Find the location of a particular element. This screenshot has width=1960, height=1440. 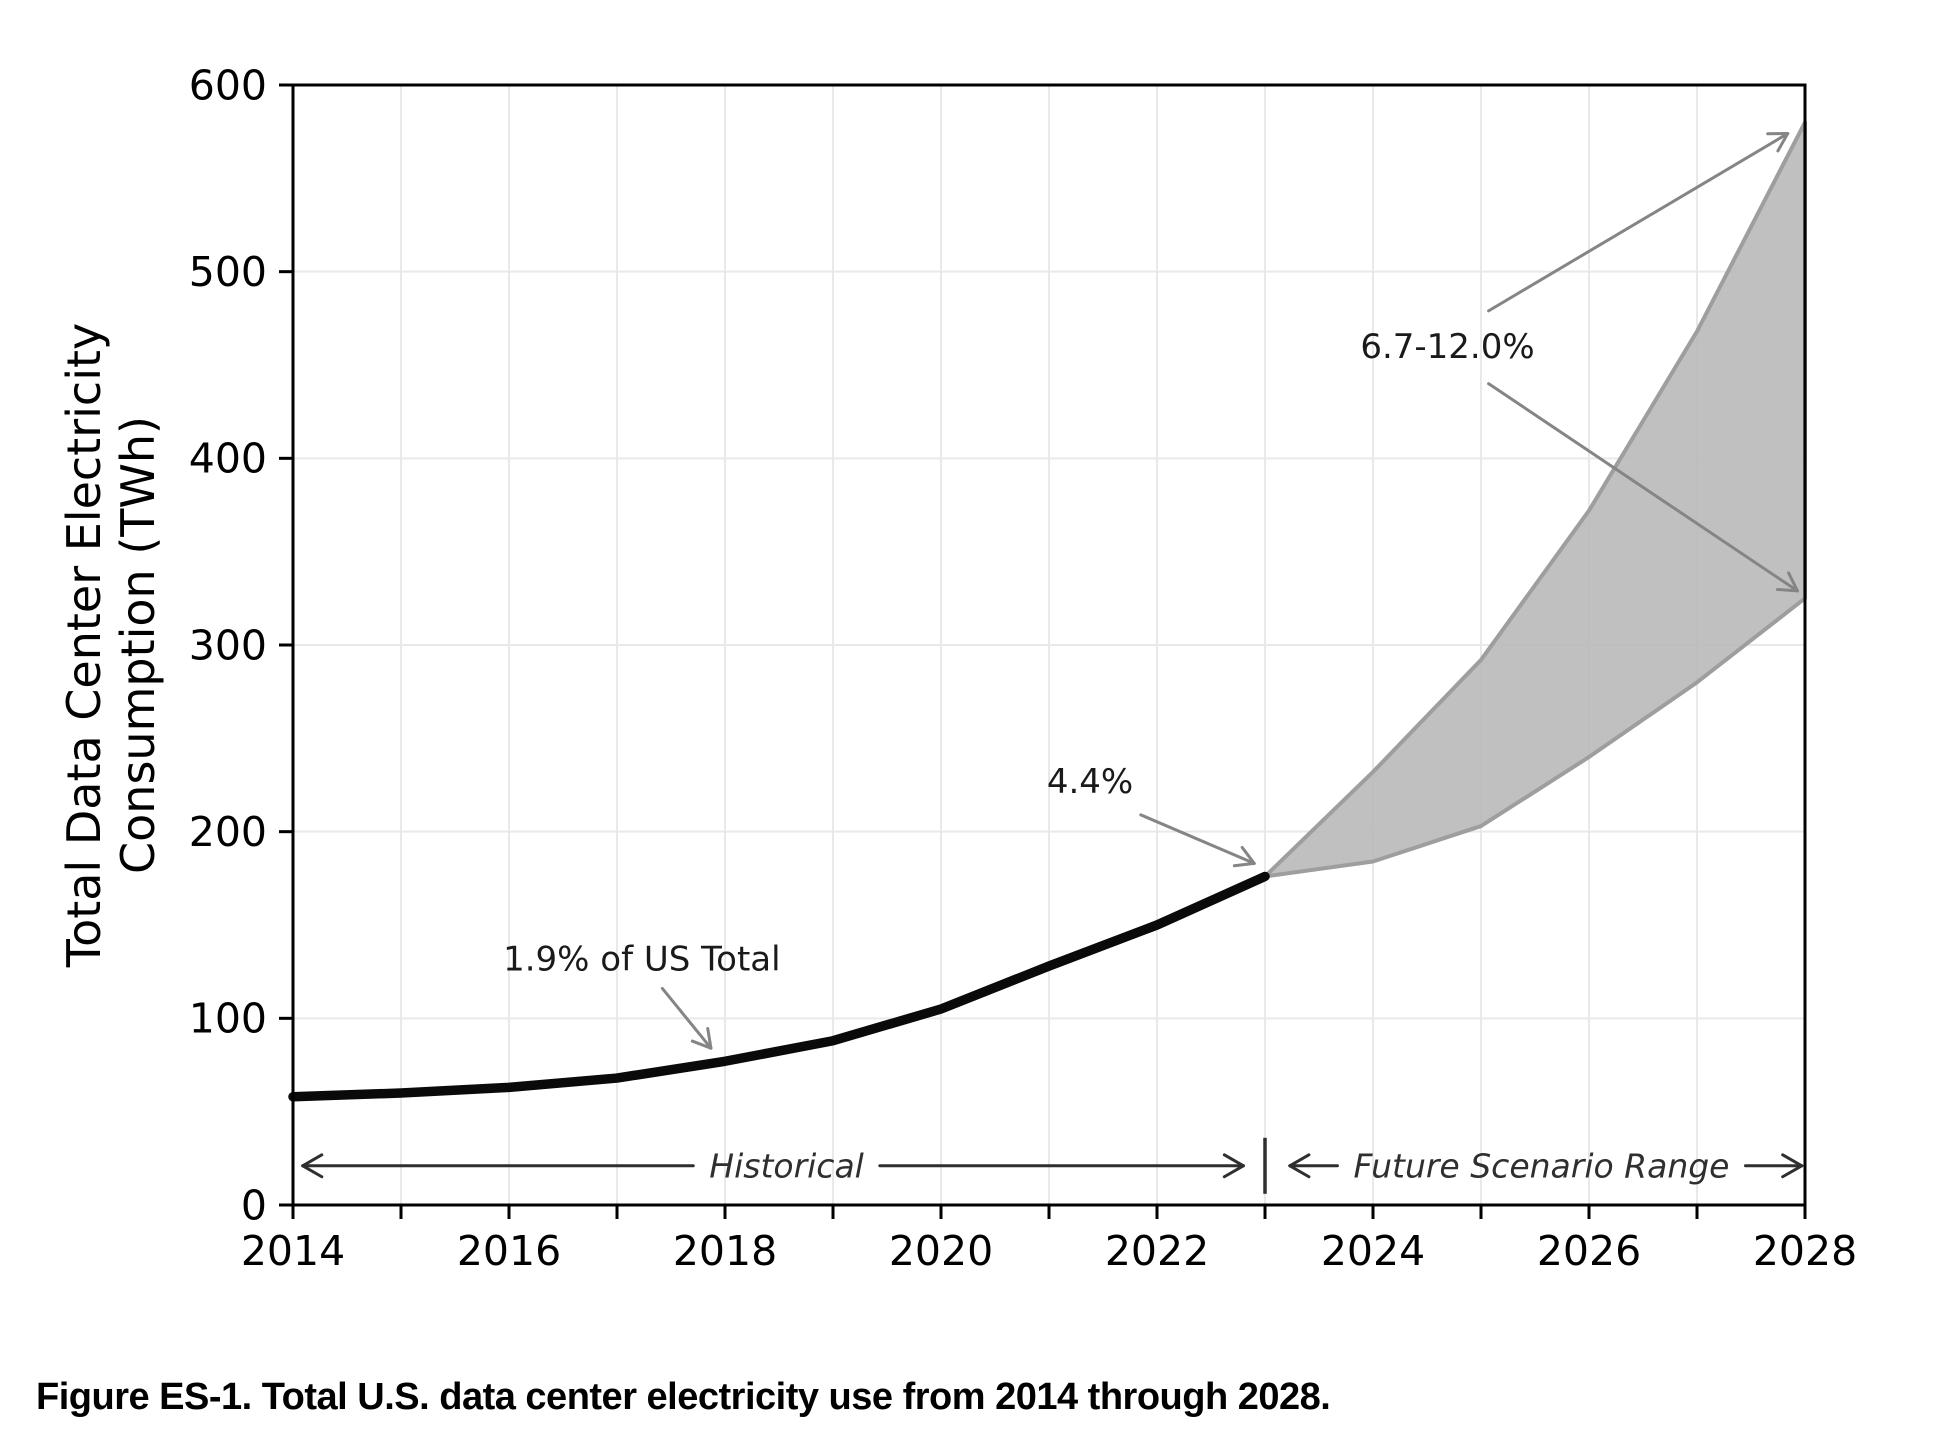

x-tick-label: 2014 is located at coordinates (293, 1251).